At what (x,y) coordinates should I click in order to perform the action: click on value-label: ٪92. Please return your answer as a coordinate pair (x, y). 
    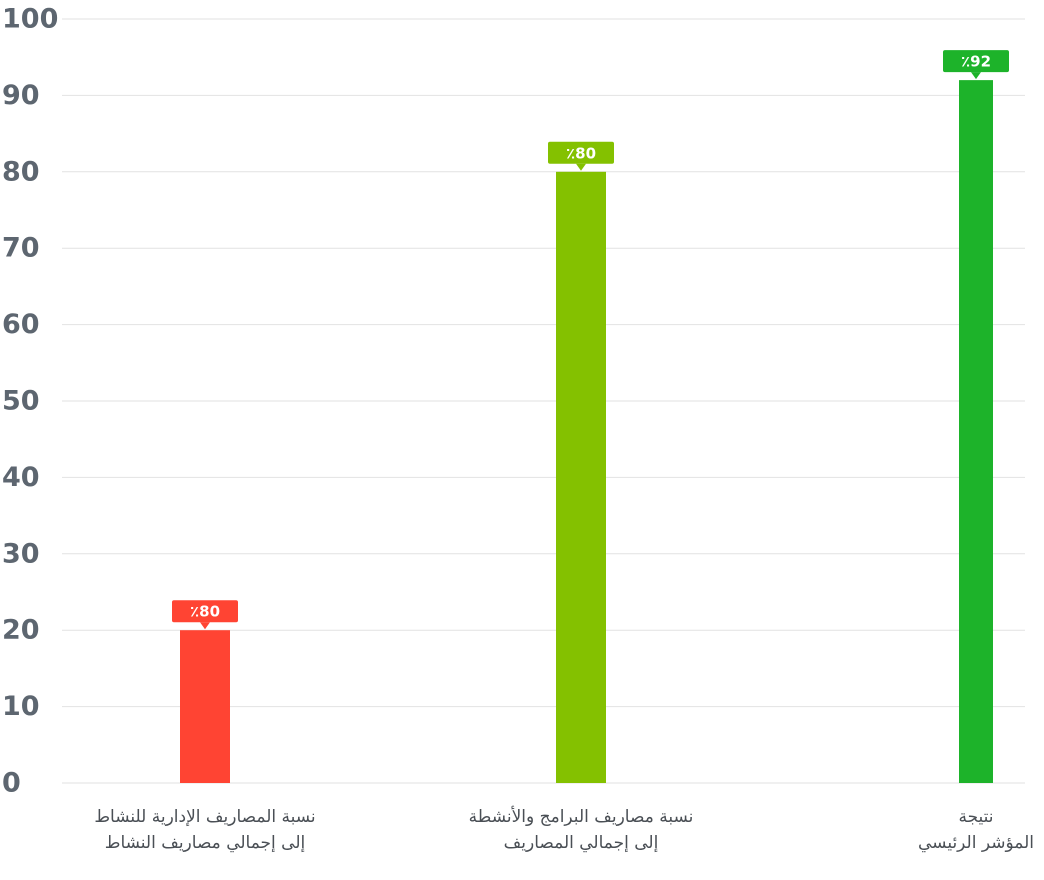
    Looking at the image, I should click on (976, 62).